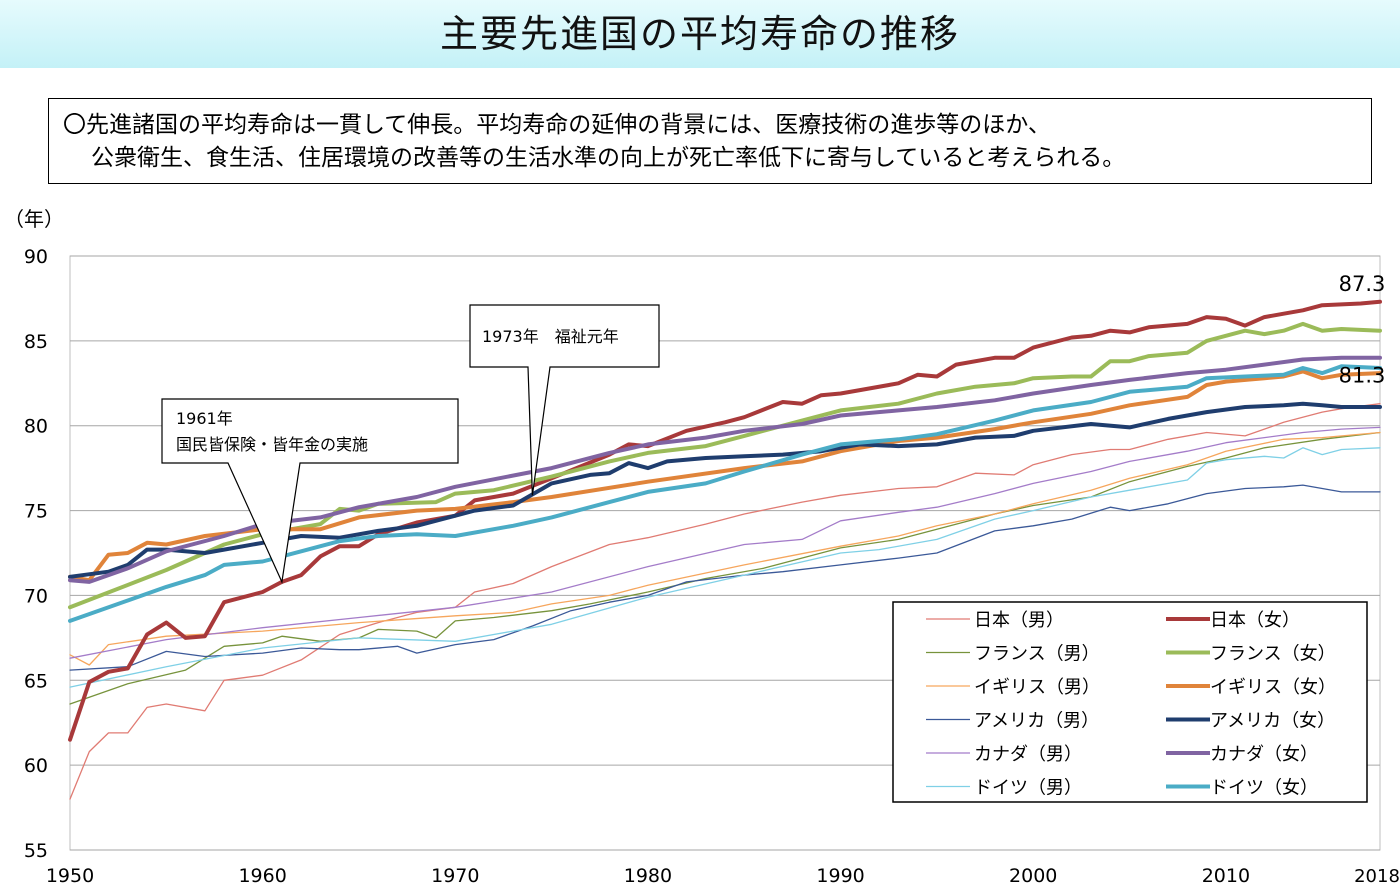 The image size is (1400, 896). What do you see at coordinates (1264, 788) in the screenshot?
I see `legend-label-ドイツ（女）: ドイツ（女）` at bounding box center [1264, 788].